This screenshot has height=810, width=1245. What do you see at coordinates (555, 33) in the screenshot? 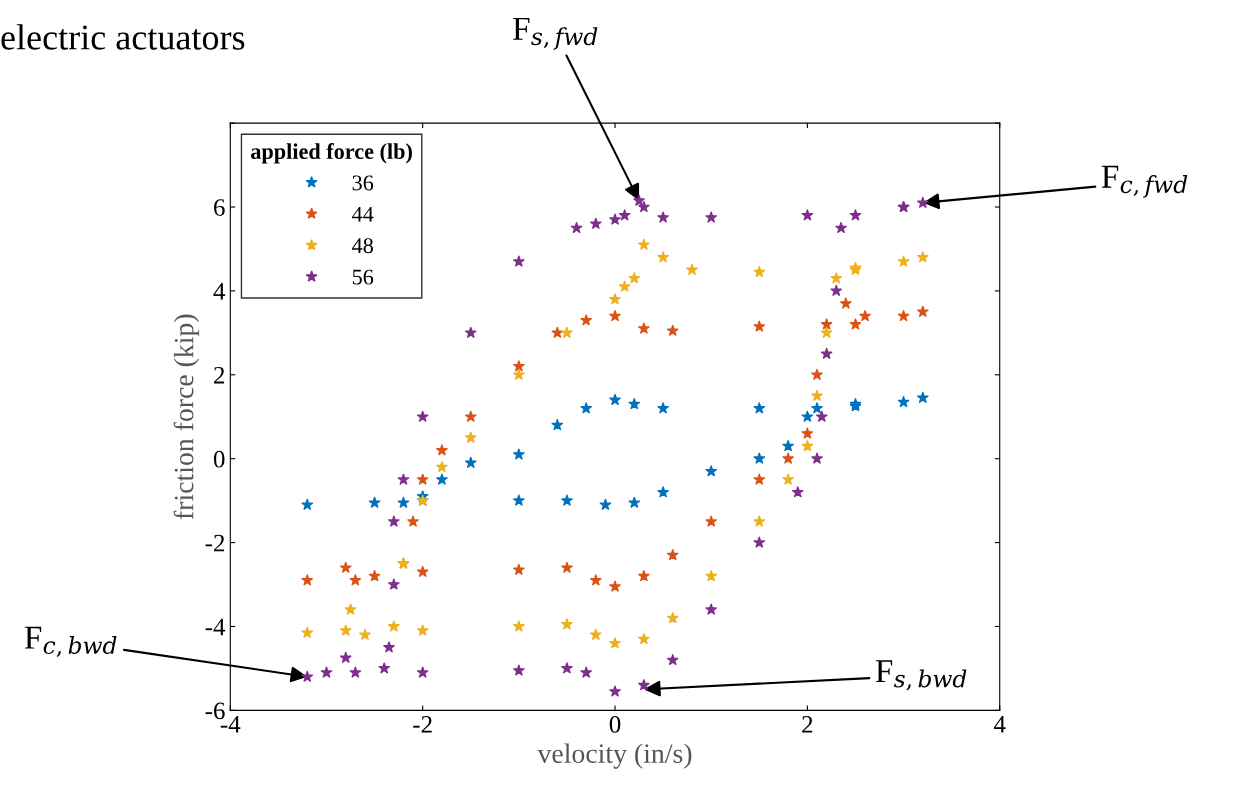
I see `annotation: F$_{s,fwd}$` at bounding box center [555, 33].